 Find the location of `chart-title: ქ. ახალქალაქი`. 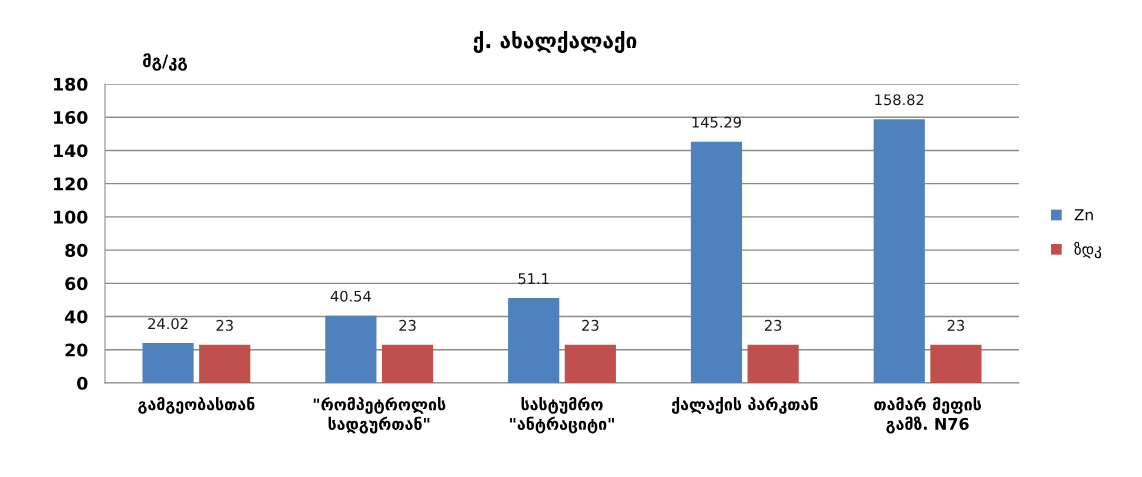

chart-title: ქ. ახალქალაქი is located at coordinates (555, 42).